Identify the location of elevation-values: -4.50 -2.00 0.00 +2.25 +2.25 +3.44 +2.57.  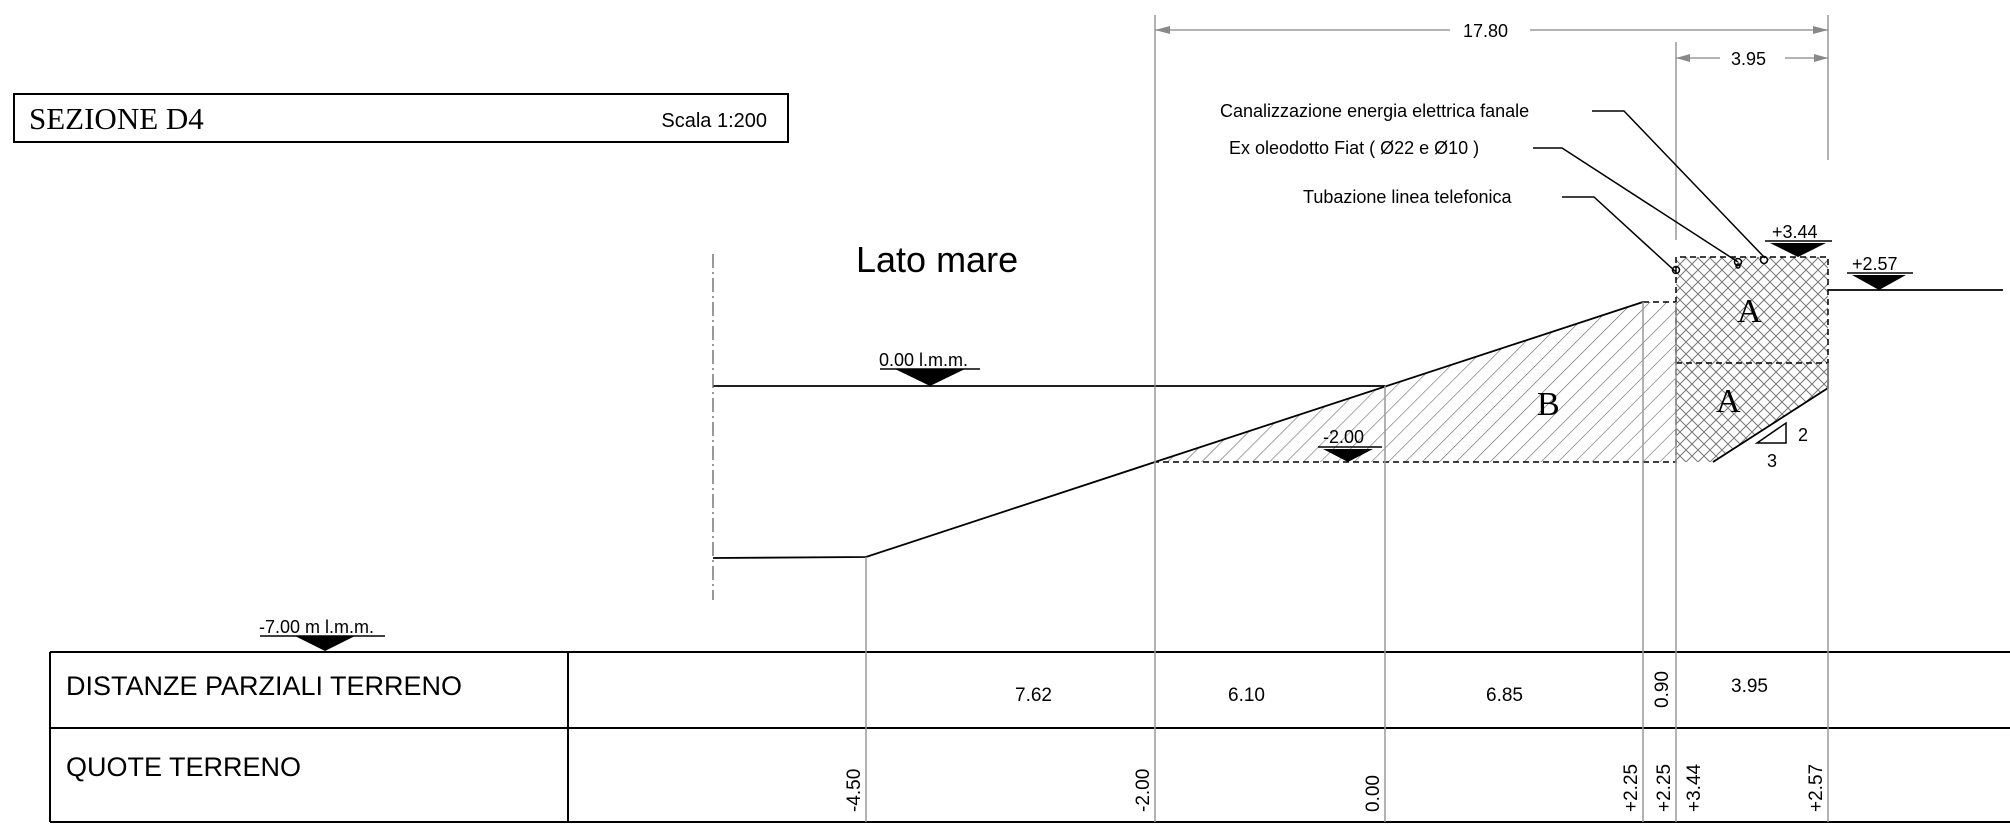
(1335, 787).